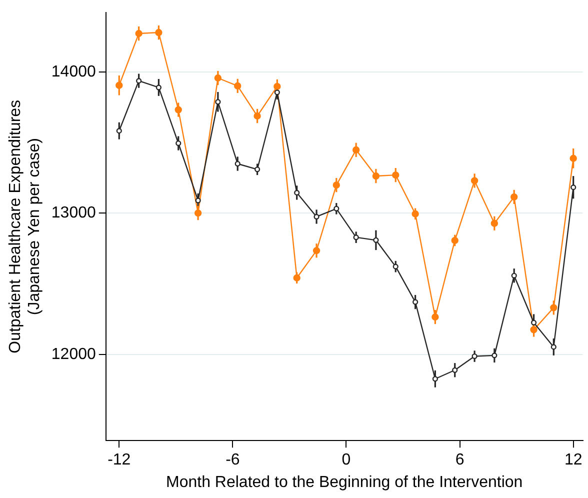 The image size is (588, 498). What do you see at coordinates (233, 460) in the screenshot?
I see `x-tick-label: -6` at bounding box center [233, 460].